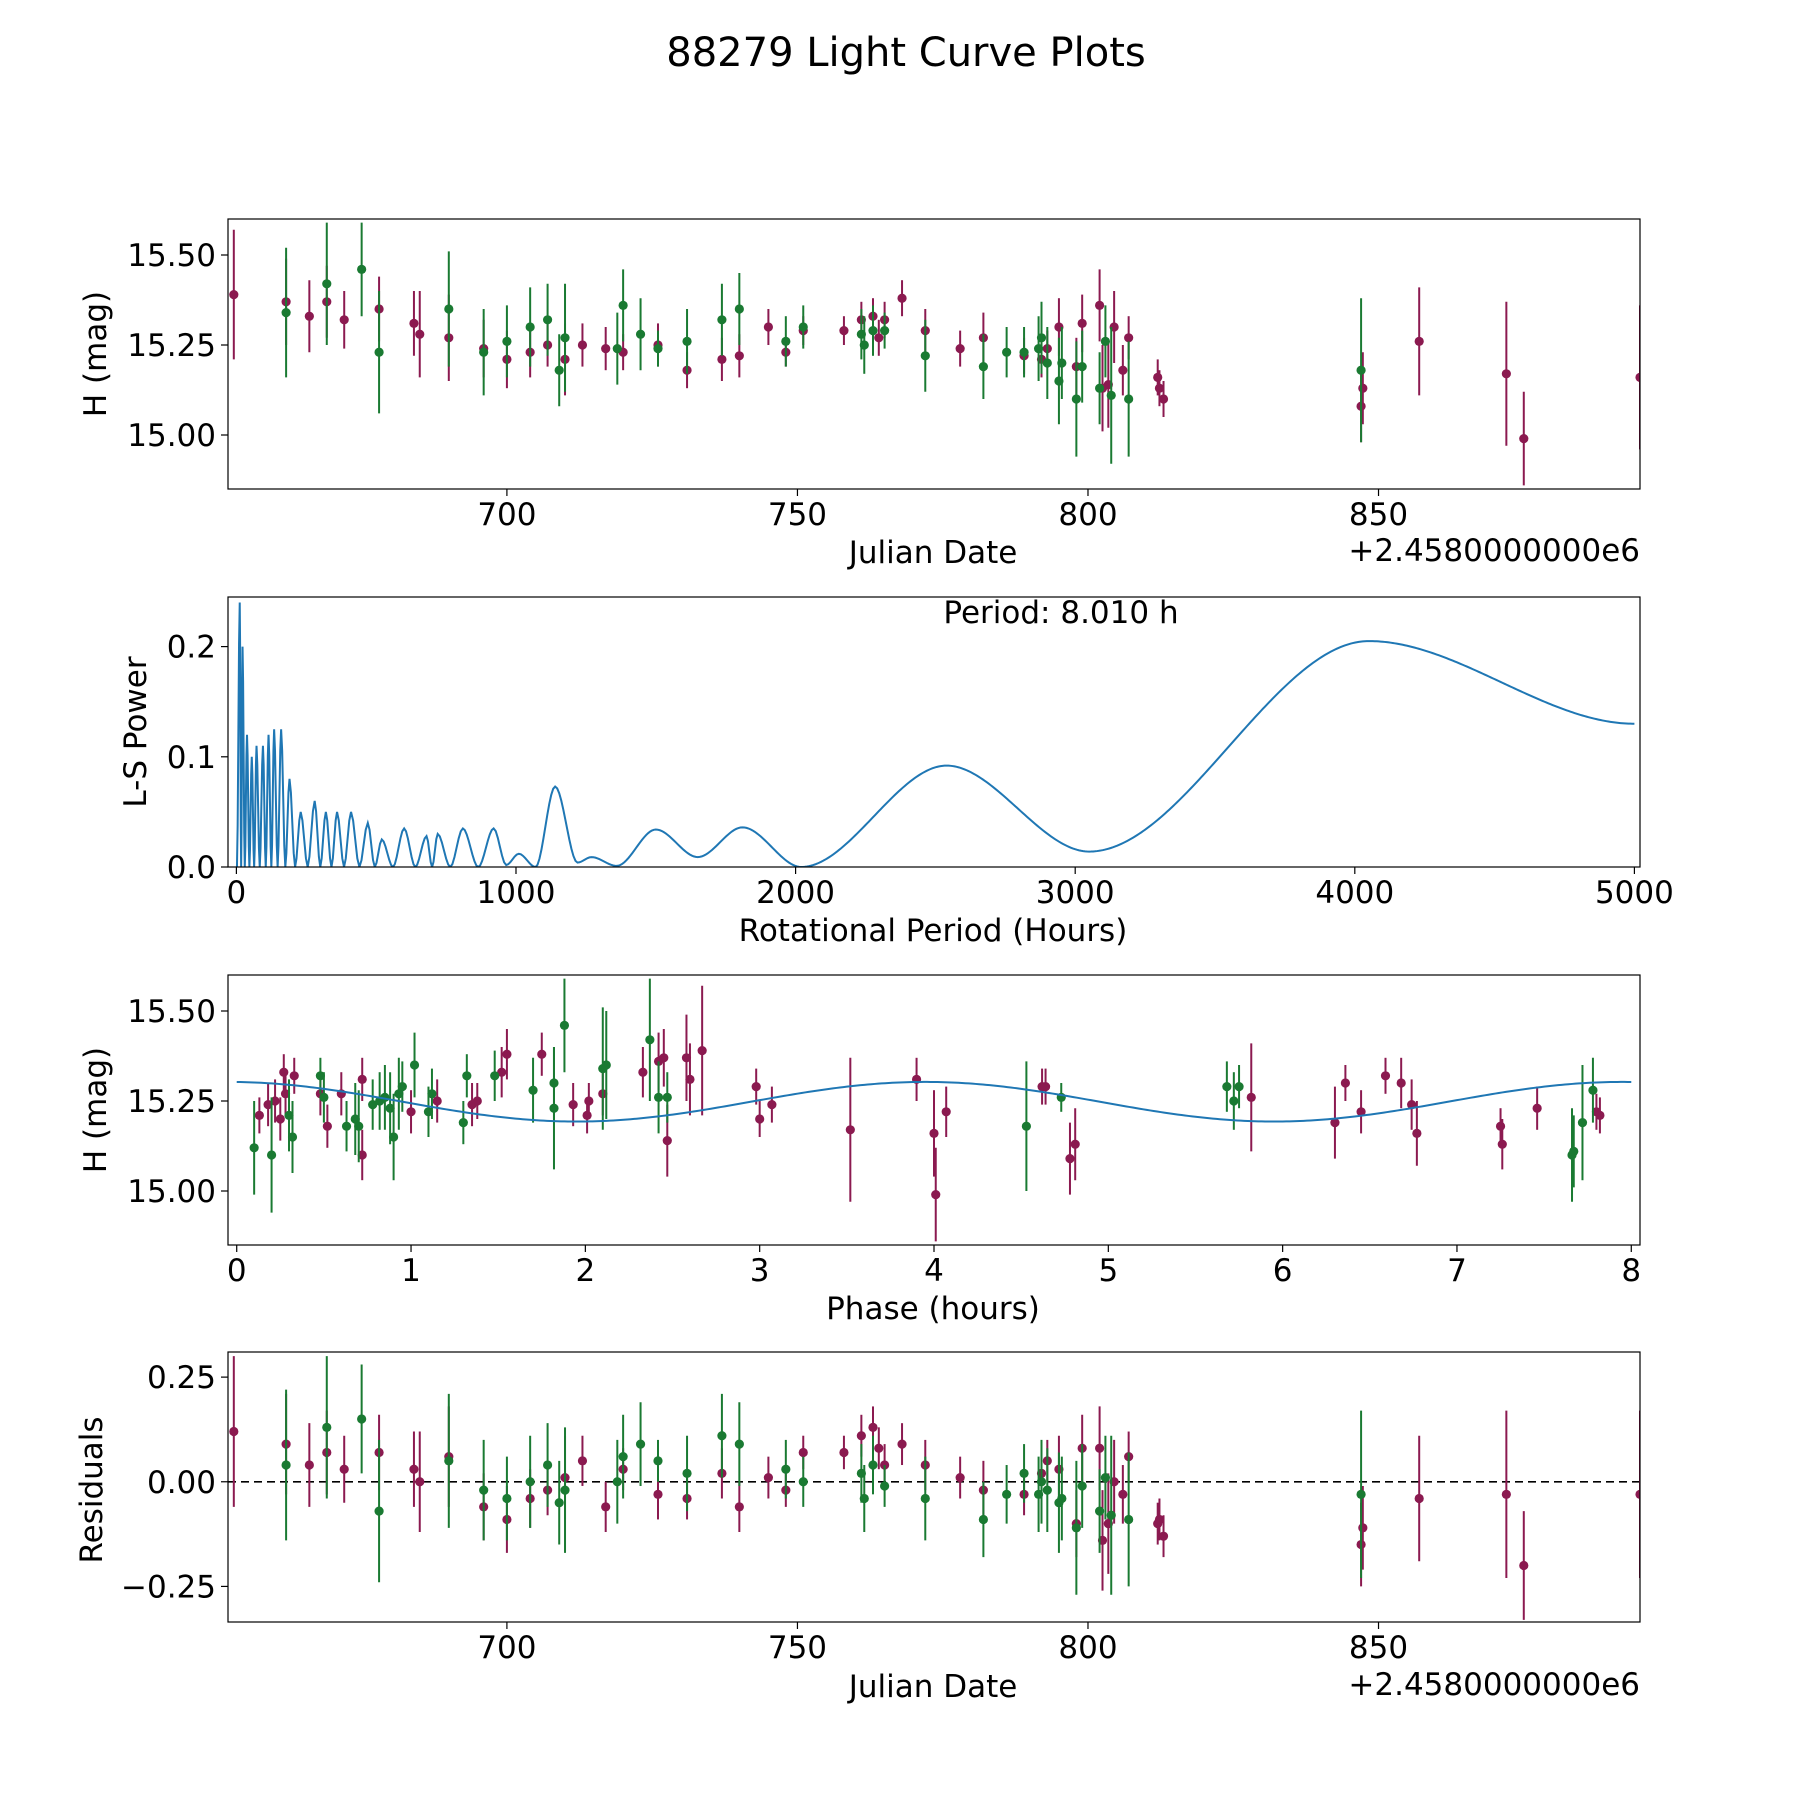 The image size is (1800, 1800). I want to click on phasefold-ylabel: H (mag), so click(96, 1110).